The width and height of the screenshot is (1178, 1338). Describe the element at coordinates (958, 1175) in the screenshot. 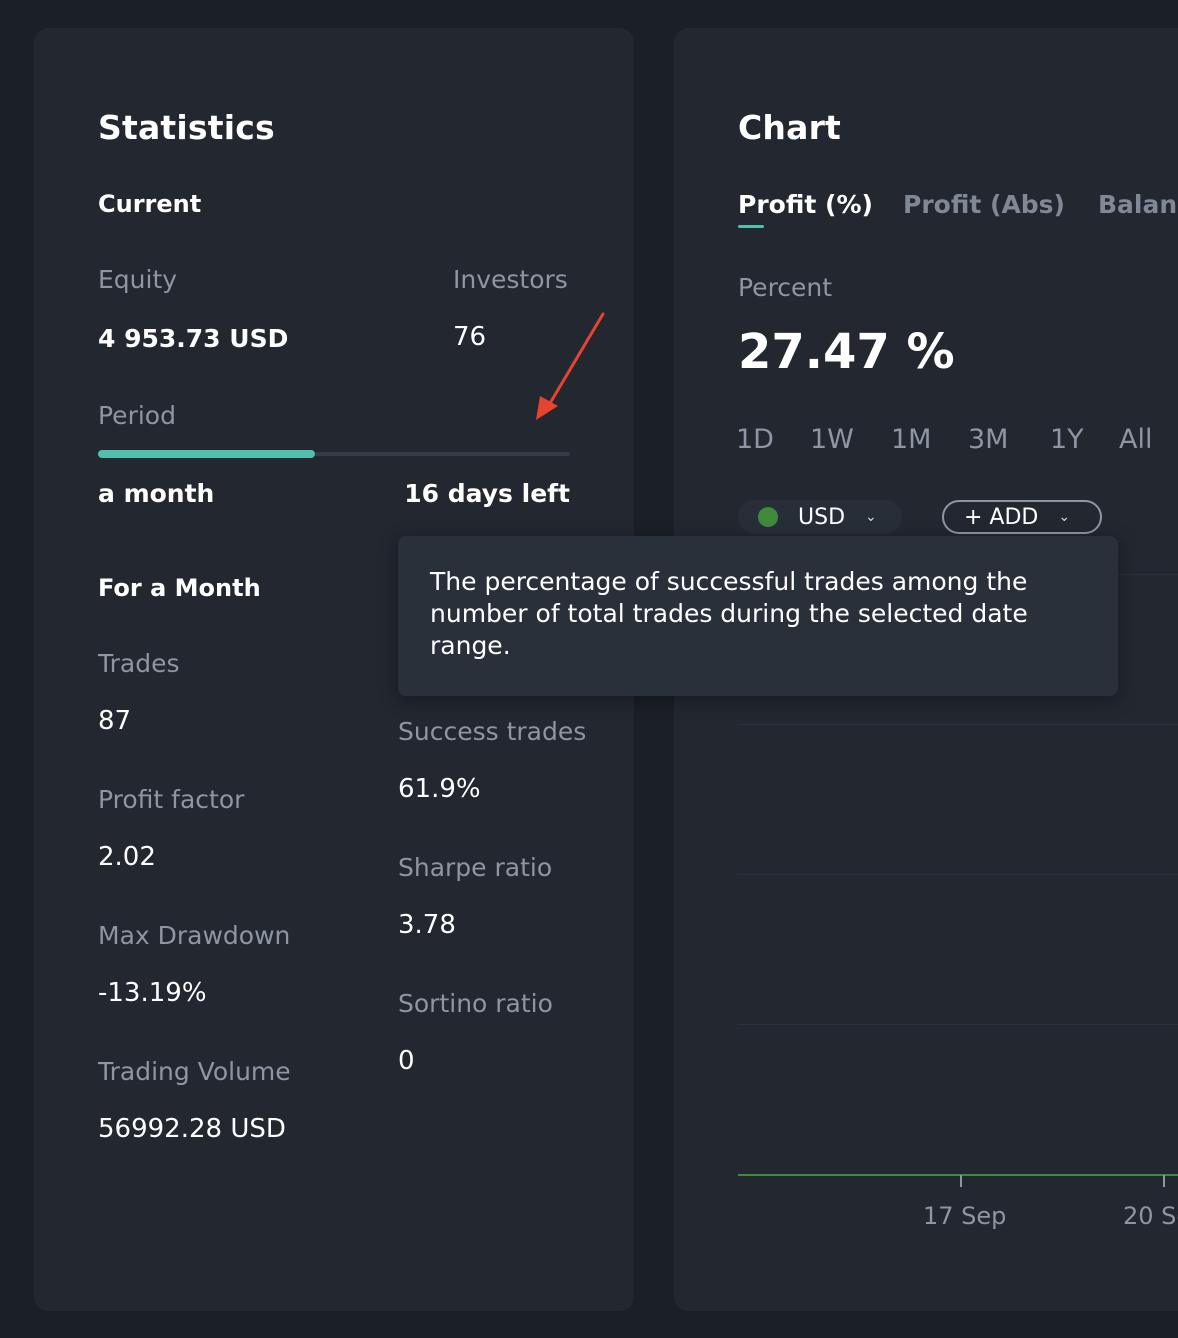

I see `chart-series-line` at that location.